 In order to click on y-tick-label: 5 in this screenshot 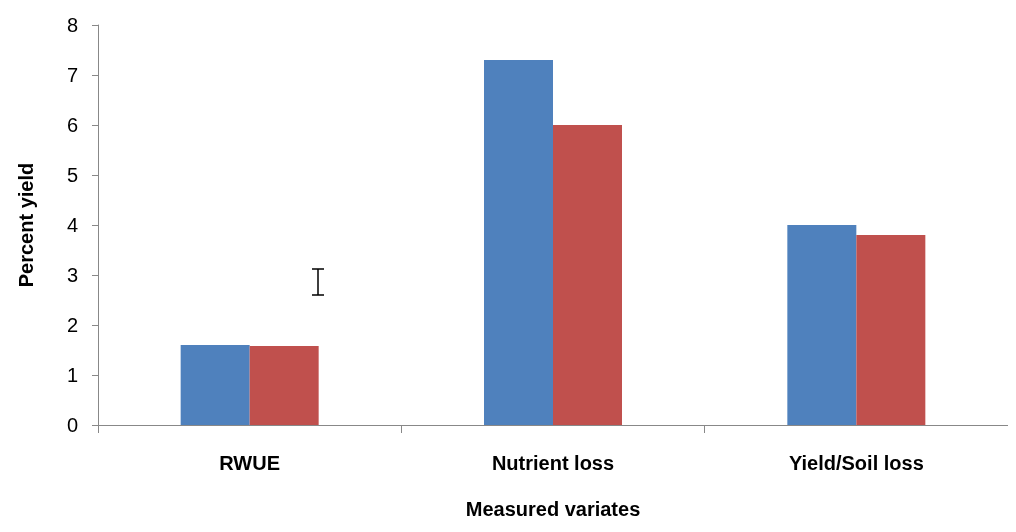, I will do `click(72, 175)`.